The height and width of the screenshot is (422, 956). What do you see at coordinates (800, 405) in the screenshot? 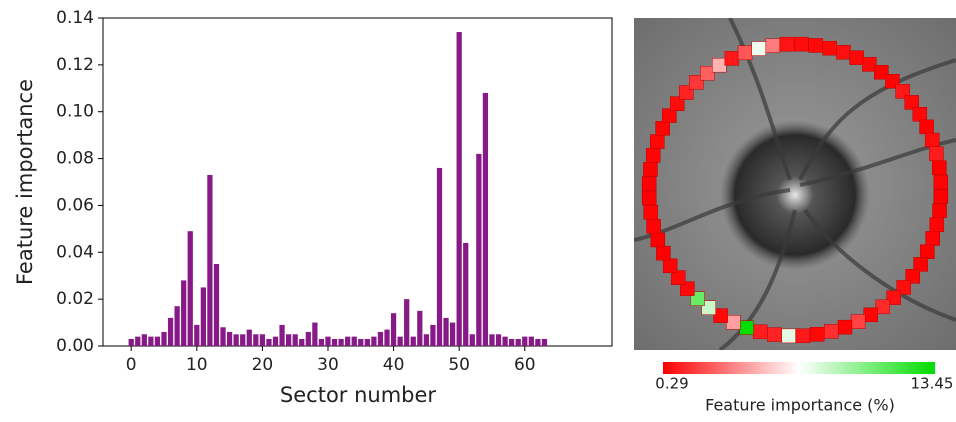
I see `colorbar-label: Feature importance (%)` at bounding box center [800, 405].